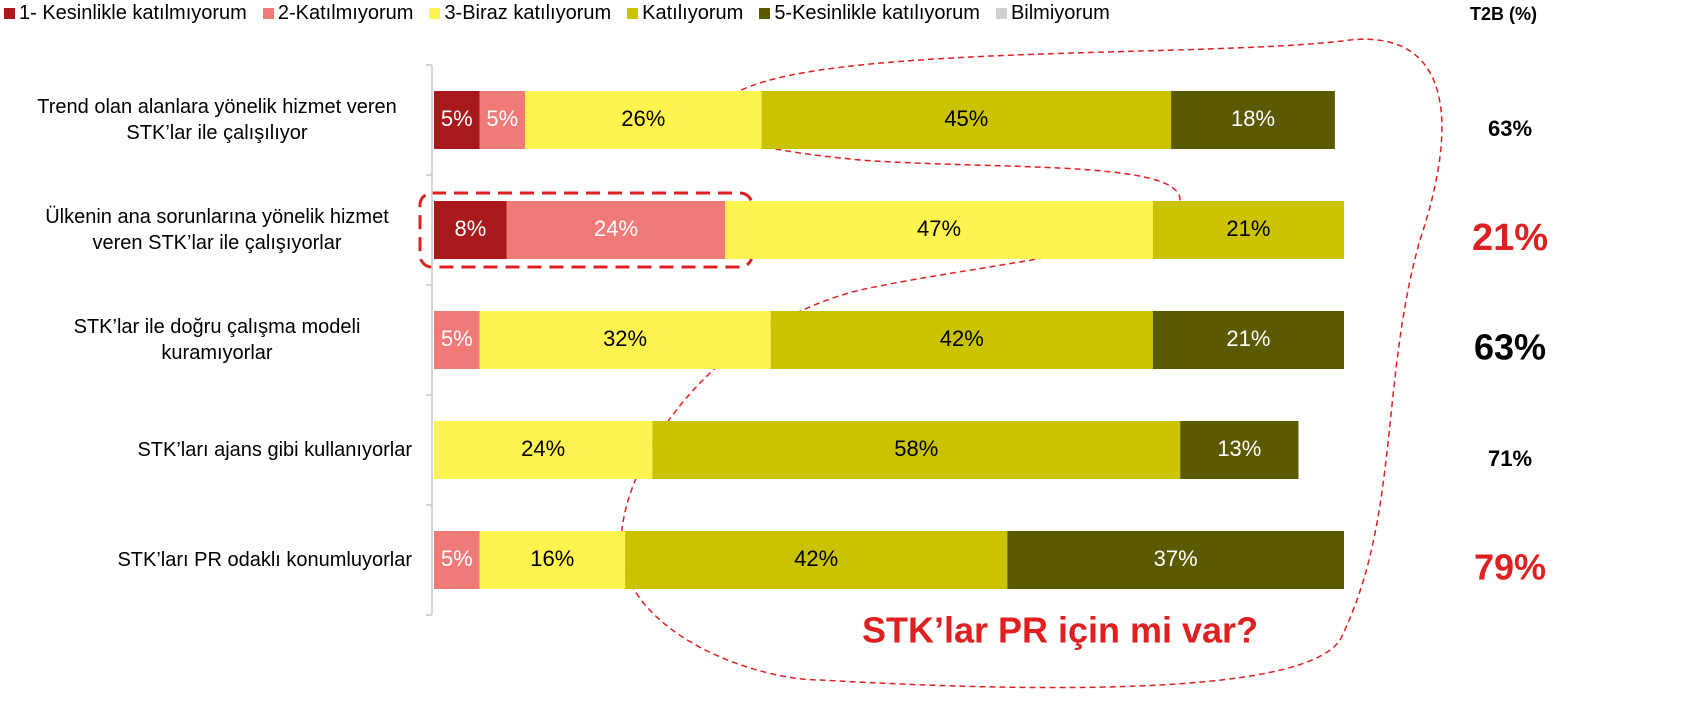  I want to click on t2b-value: 71%, so click(1510, 458).